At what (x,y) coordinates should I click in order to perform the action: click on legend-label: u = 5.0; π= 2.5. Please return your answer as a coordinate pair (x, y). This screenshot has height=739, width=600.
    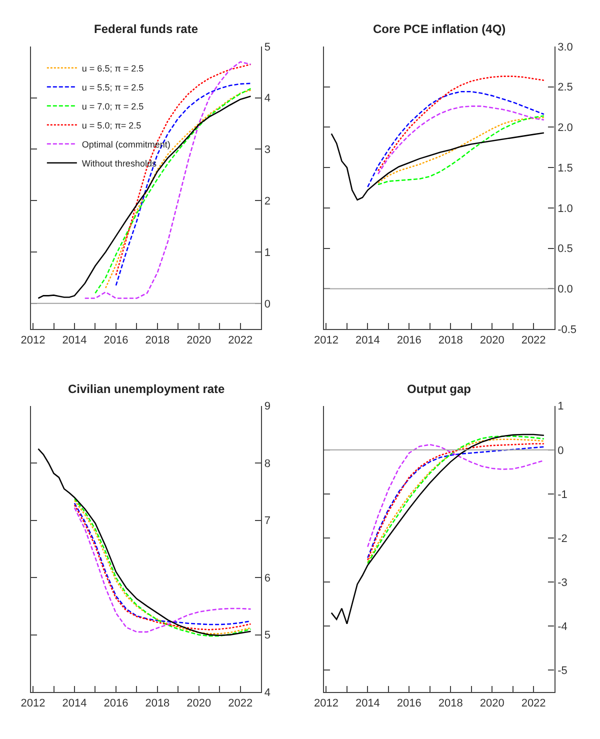
    Looking at the image, I should click on (112, 125).